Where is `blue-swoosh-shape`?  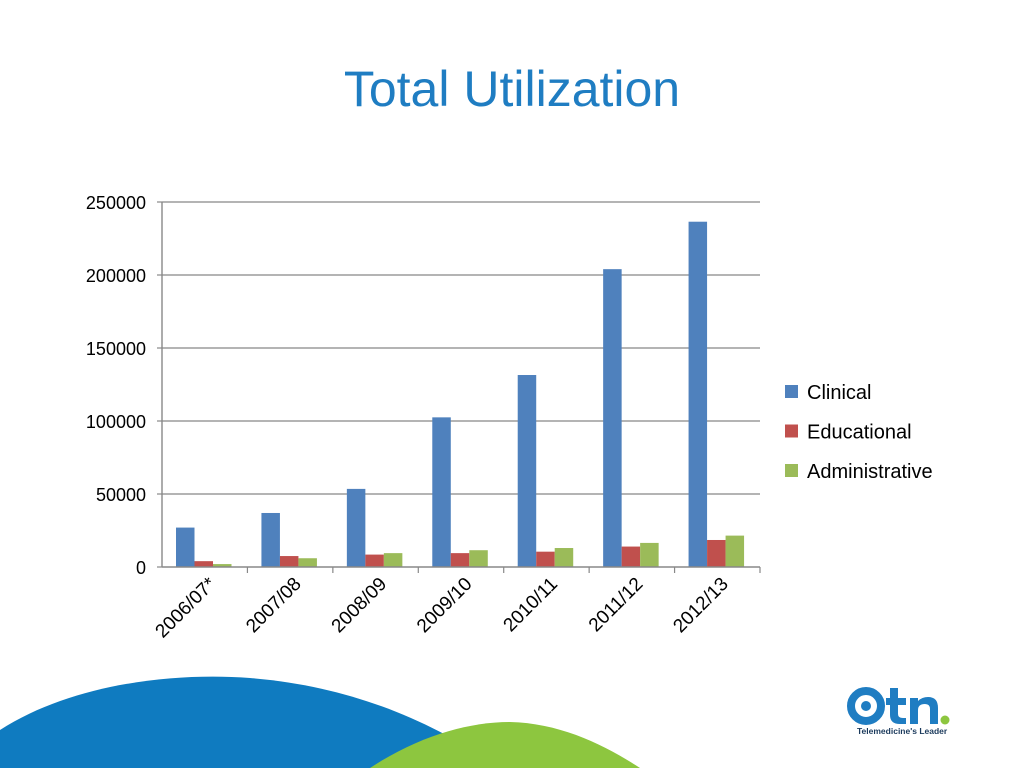
blue-swoosh-shape is located at coordinates (250, 722).